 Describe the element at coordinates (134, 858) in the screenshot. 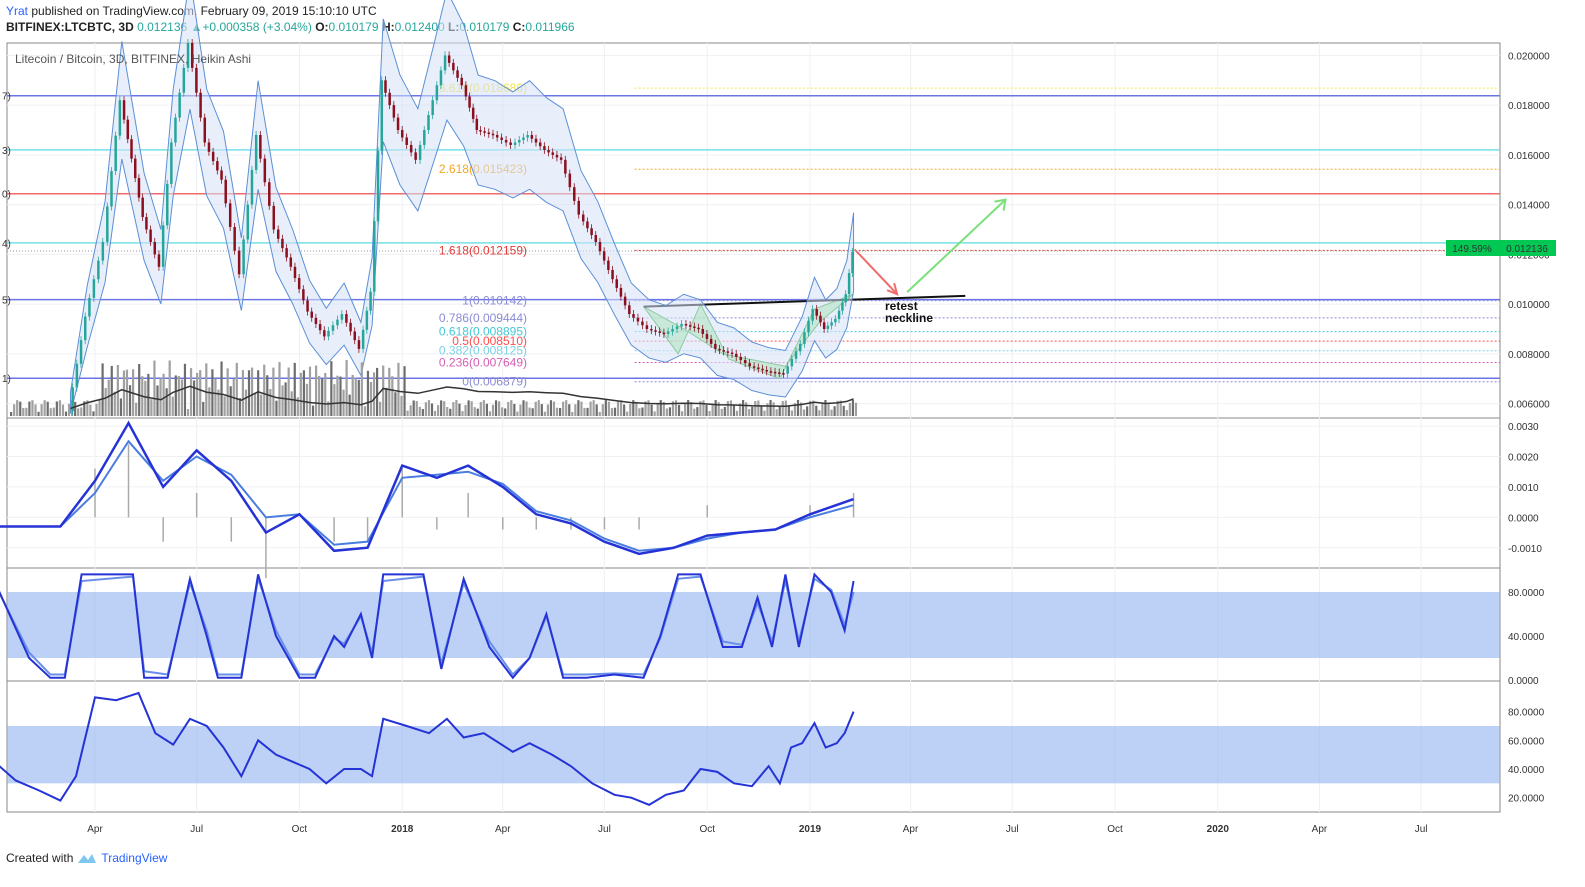

I see `footer-brand: TradingView` at that location.